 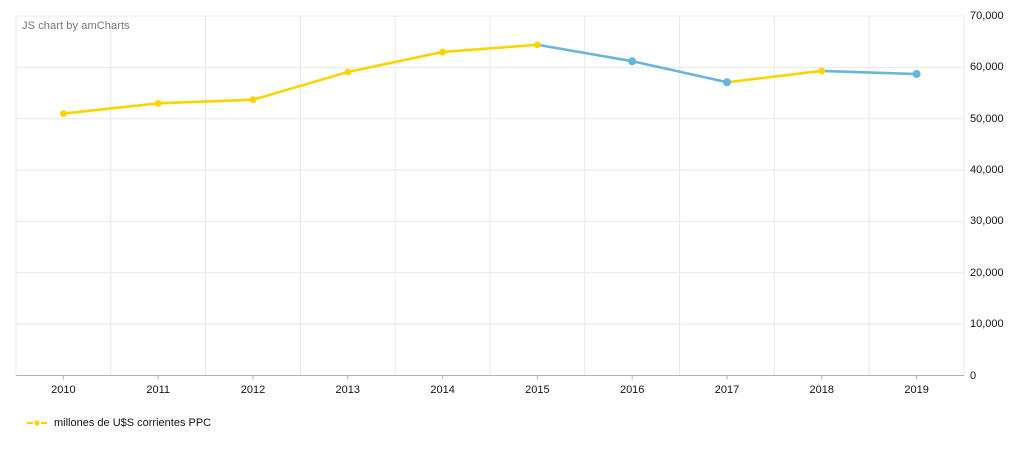 I want to click on x-axis-label: 2015, so click(x=537, y=390).